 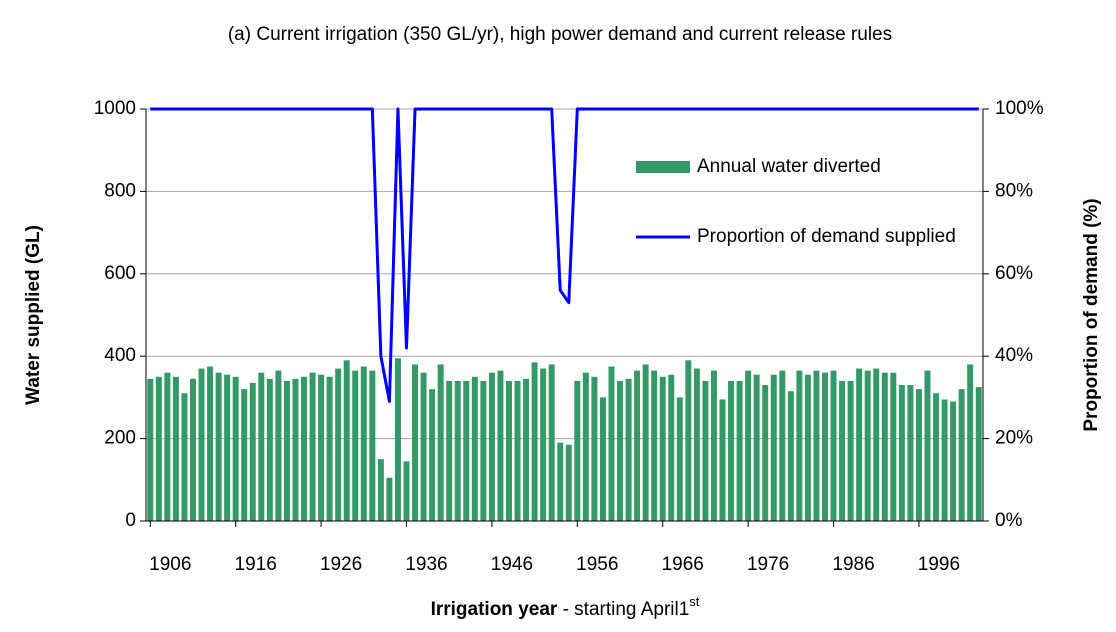 I want to click on y-tick-label: 0, so click(x=130, y=520).